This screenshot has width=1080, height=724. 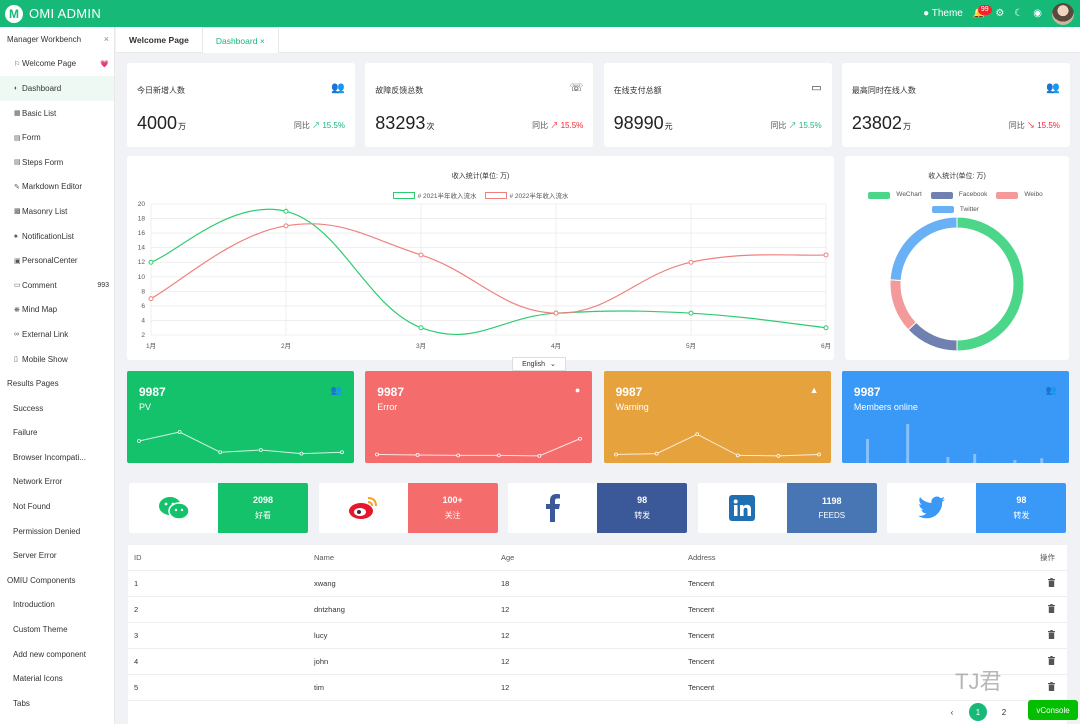 I want to click on sidebar-item-result: Failure, so click(x=57, y=433).